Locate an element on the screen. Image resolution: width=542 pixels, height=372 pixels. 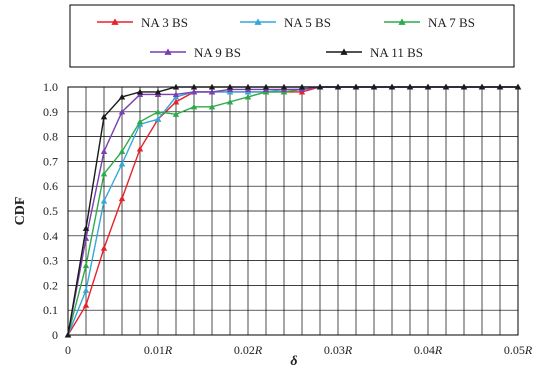
y-tick-label: 0.7 is located at coordinates (50, 161).